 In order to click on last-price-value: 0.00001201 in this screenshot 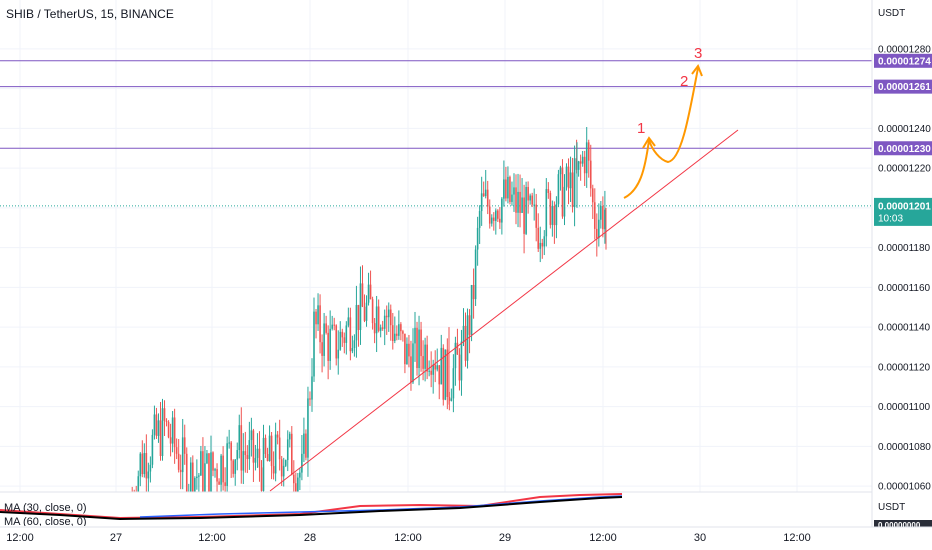, I will do `click(904, 206)`.